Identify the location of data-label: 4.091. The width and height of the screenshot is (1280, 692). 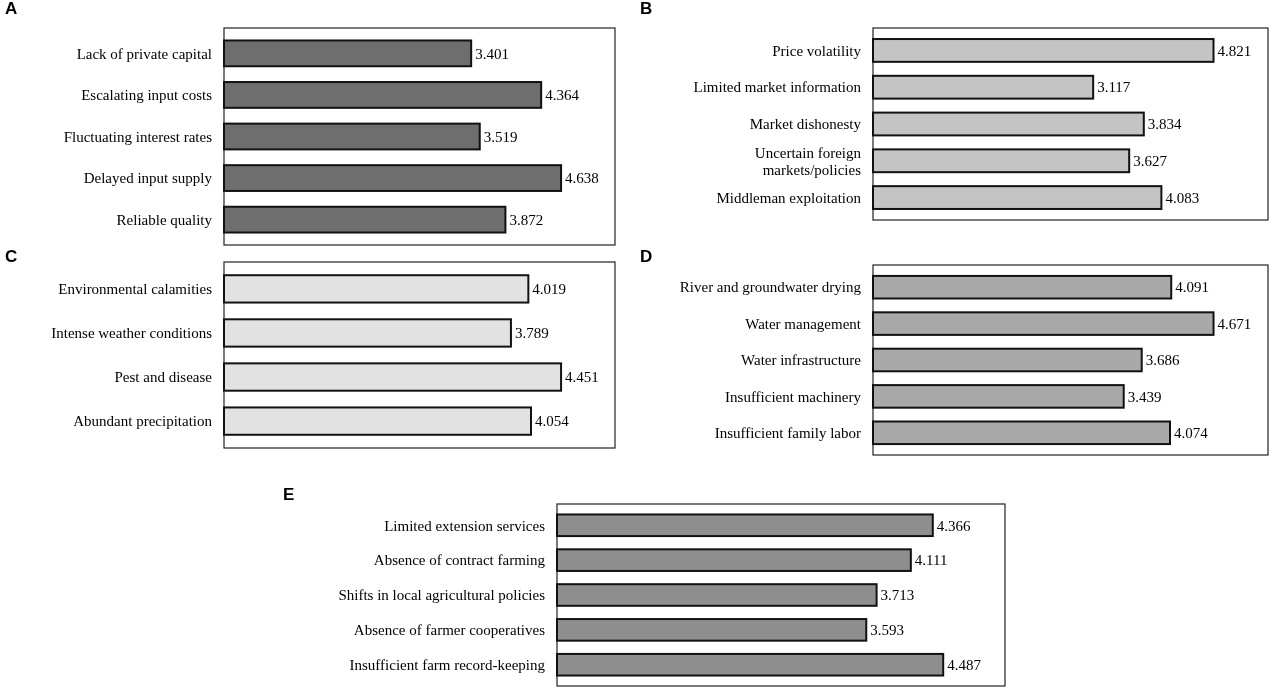
(1192, 287).